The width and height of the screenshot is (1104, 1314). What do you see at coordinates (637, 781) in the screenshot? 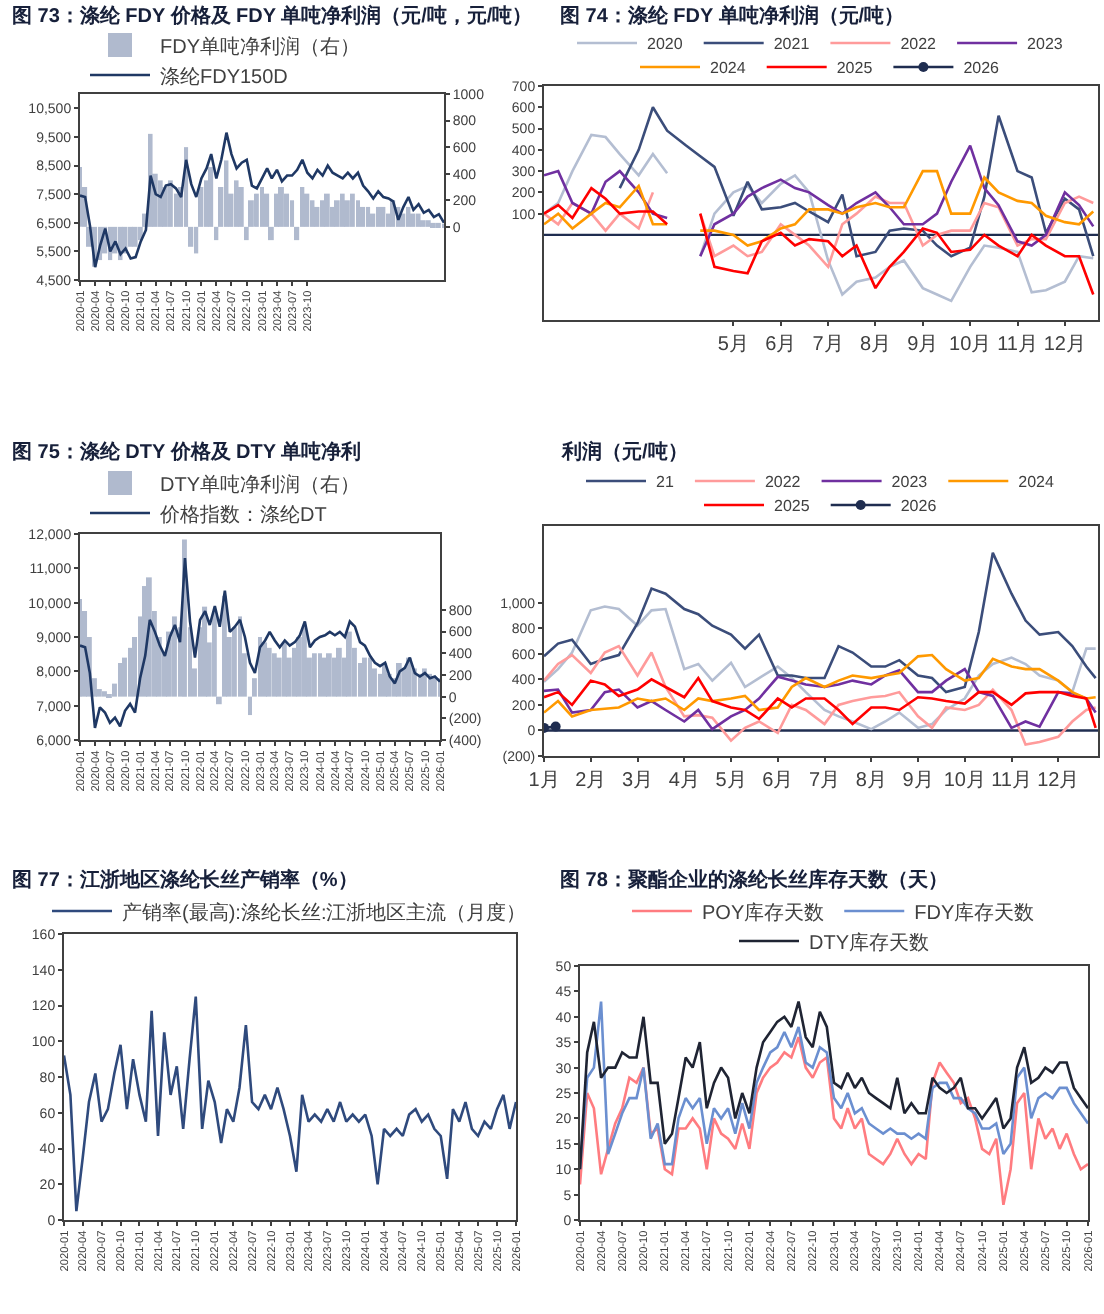
I see `x-tick-label: 3月` at bounding box center [637, 781].